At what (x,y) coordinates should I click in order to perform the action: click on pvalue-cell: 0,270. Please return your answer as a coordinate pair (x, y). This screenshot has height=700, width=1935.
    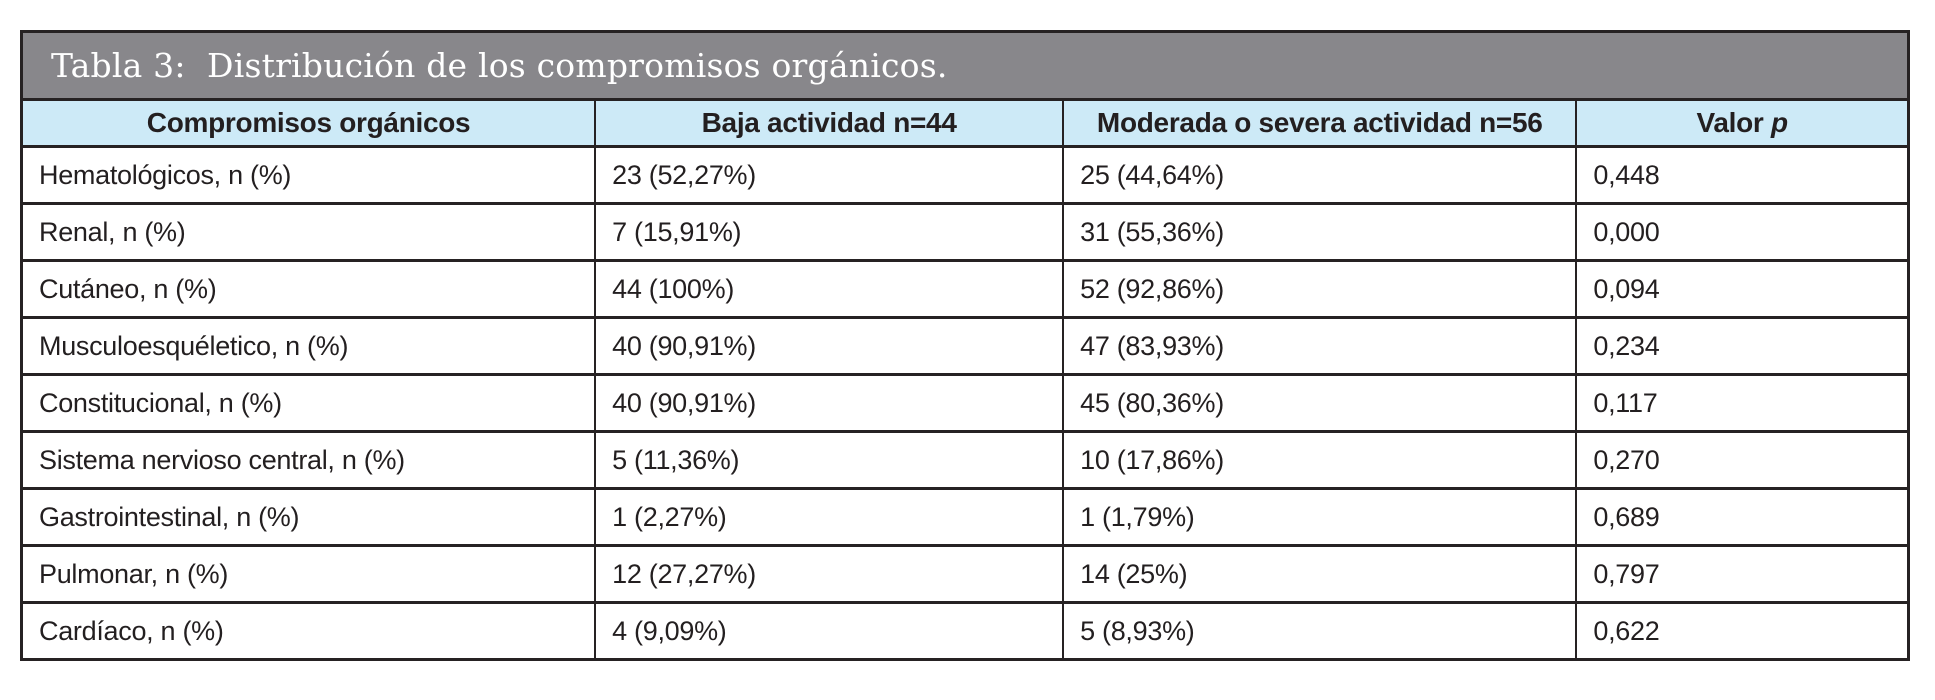
    Looking at the image, I should click on (1742, 460).